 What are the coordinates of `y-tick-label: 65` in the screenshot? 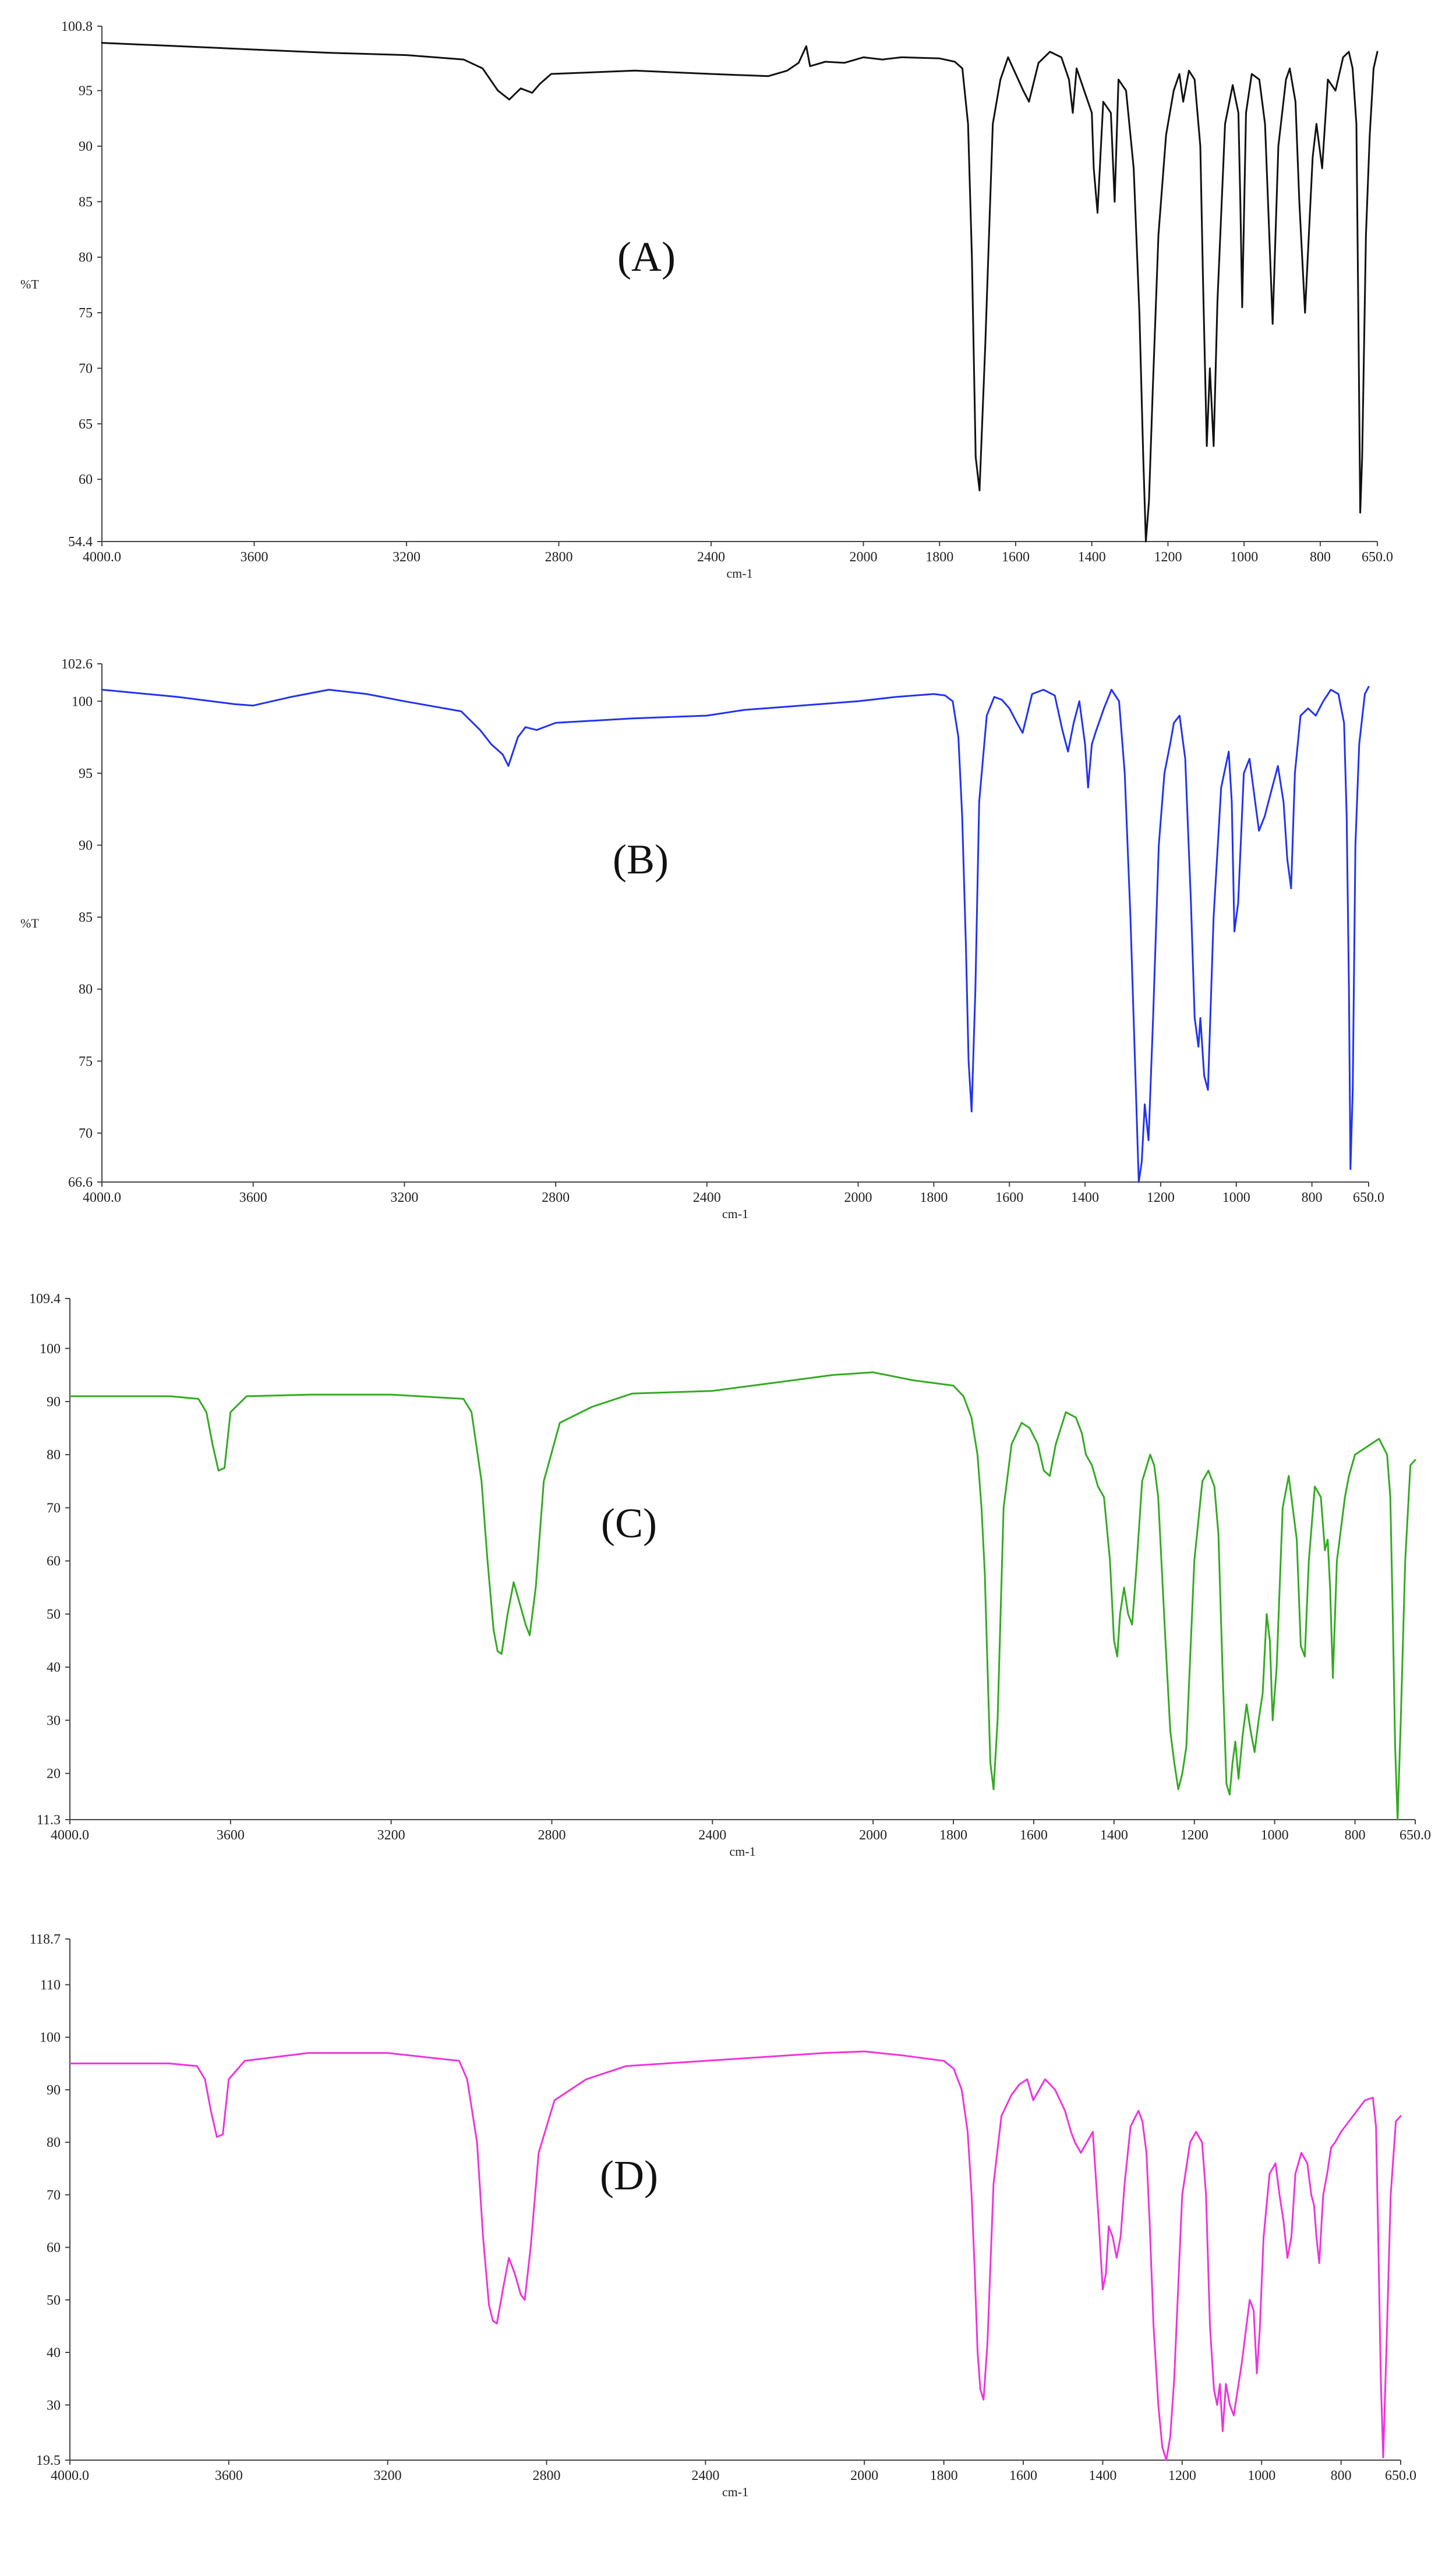 It's located at (86, 425).